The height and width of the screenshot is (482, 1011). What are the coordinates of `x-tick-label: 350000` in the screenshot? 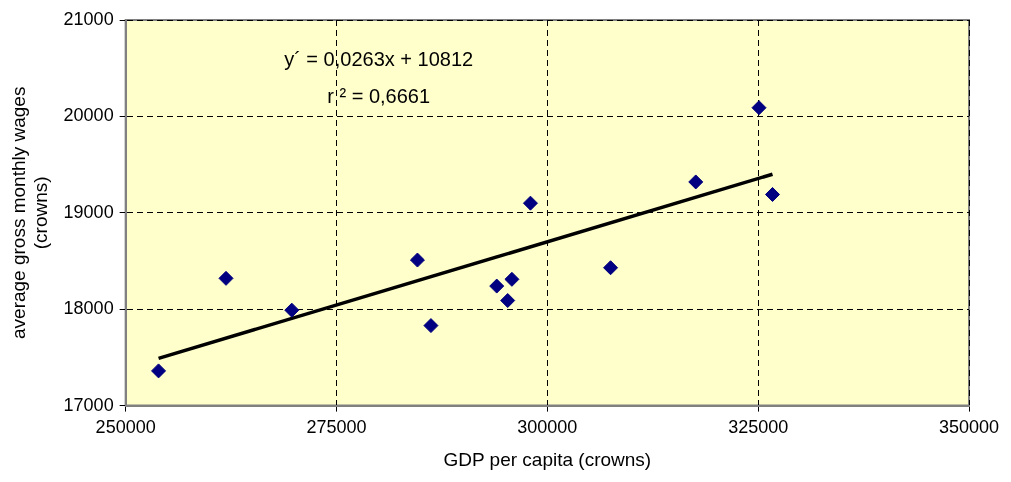 It's located at (969, 427).